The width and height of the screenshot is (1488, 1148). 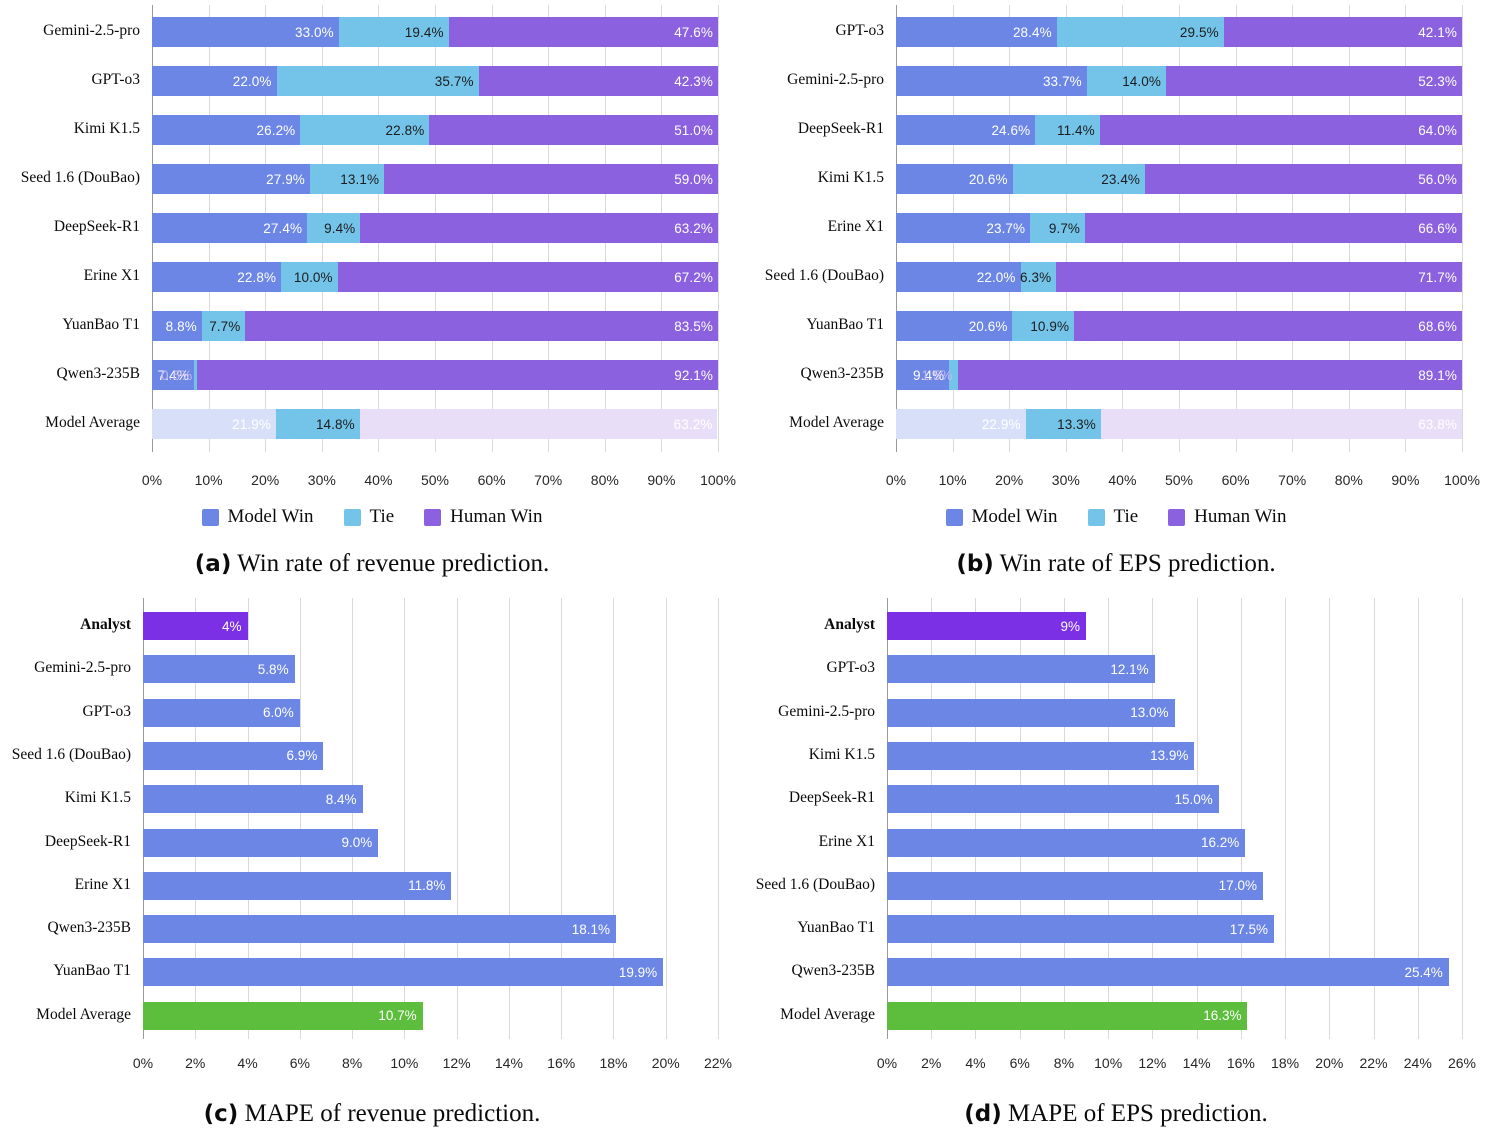 What do you see at coordinates (1268, 326) in the screenshot?
I see `bar-segment-human-win: 68.6%` at bounding box center [1268, 326].